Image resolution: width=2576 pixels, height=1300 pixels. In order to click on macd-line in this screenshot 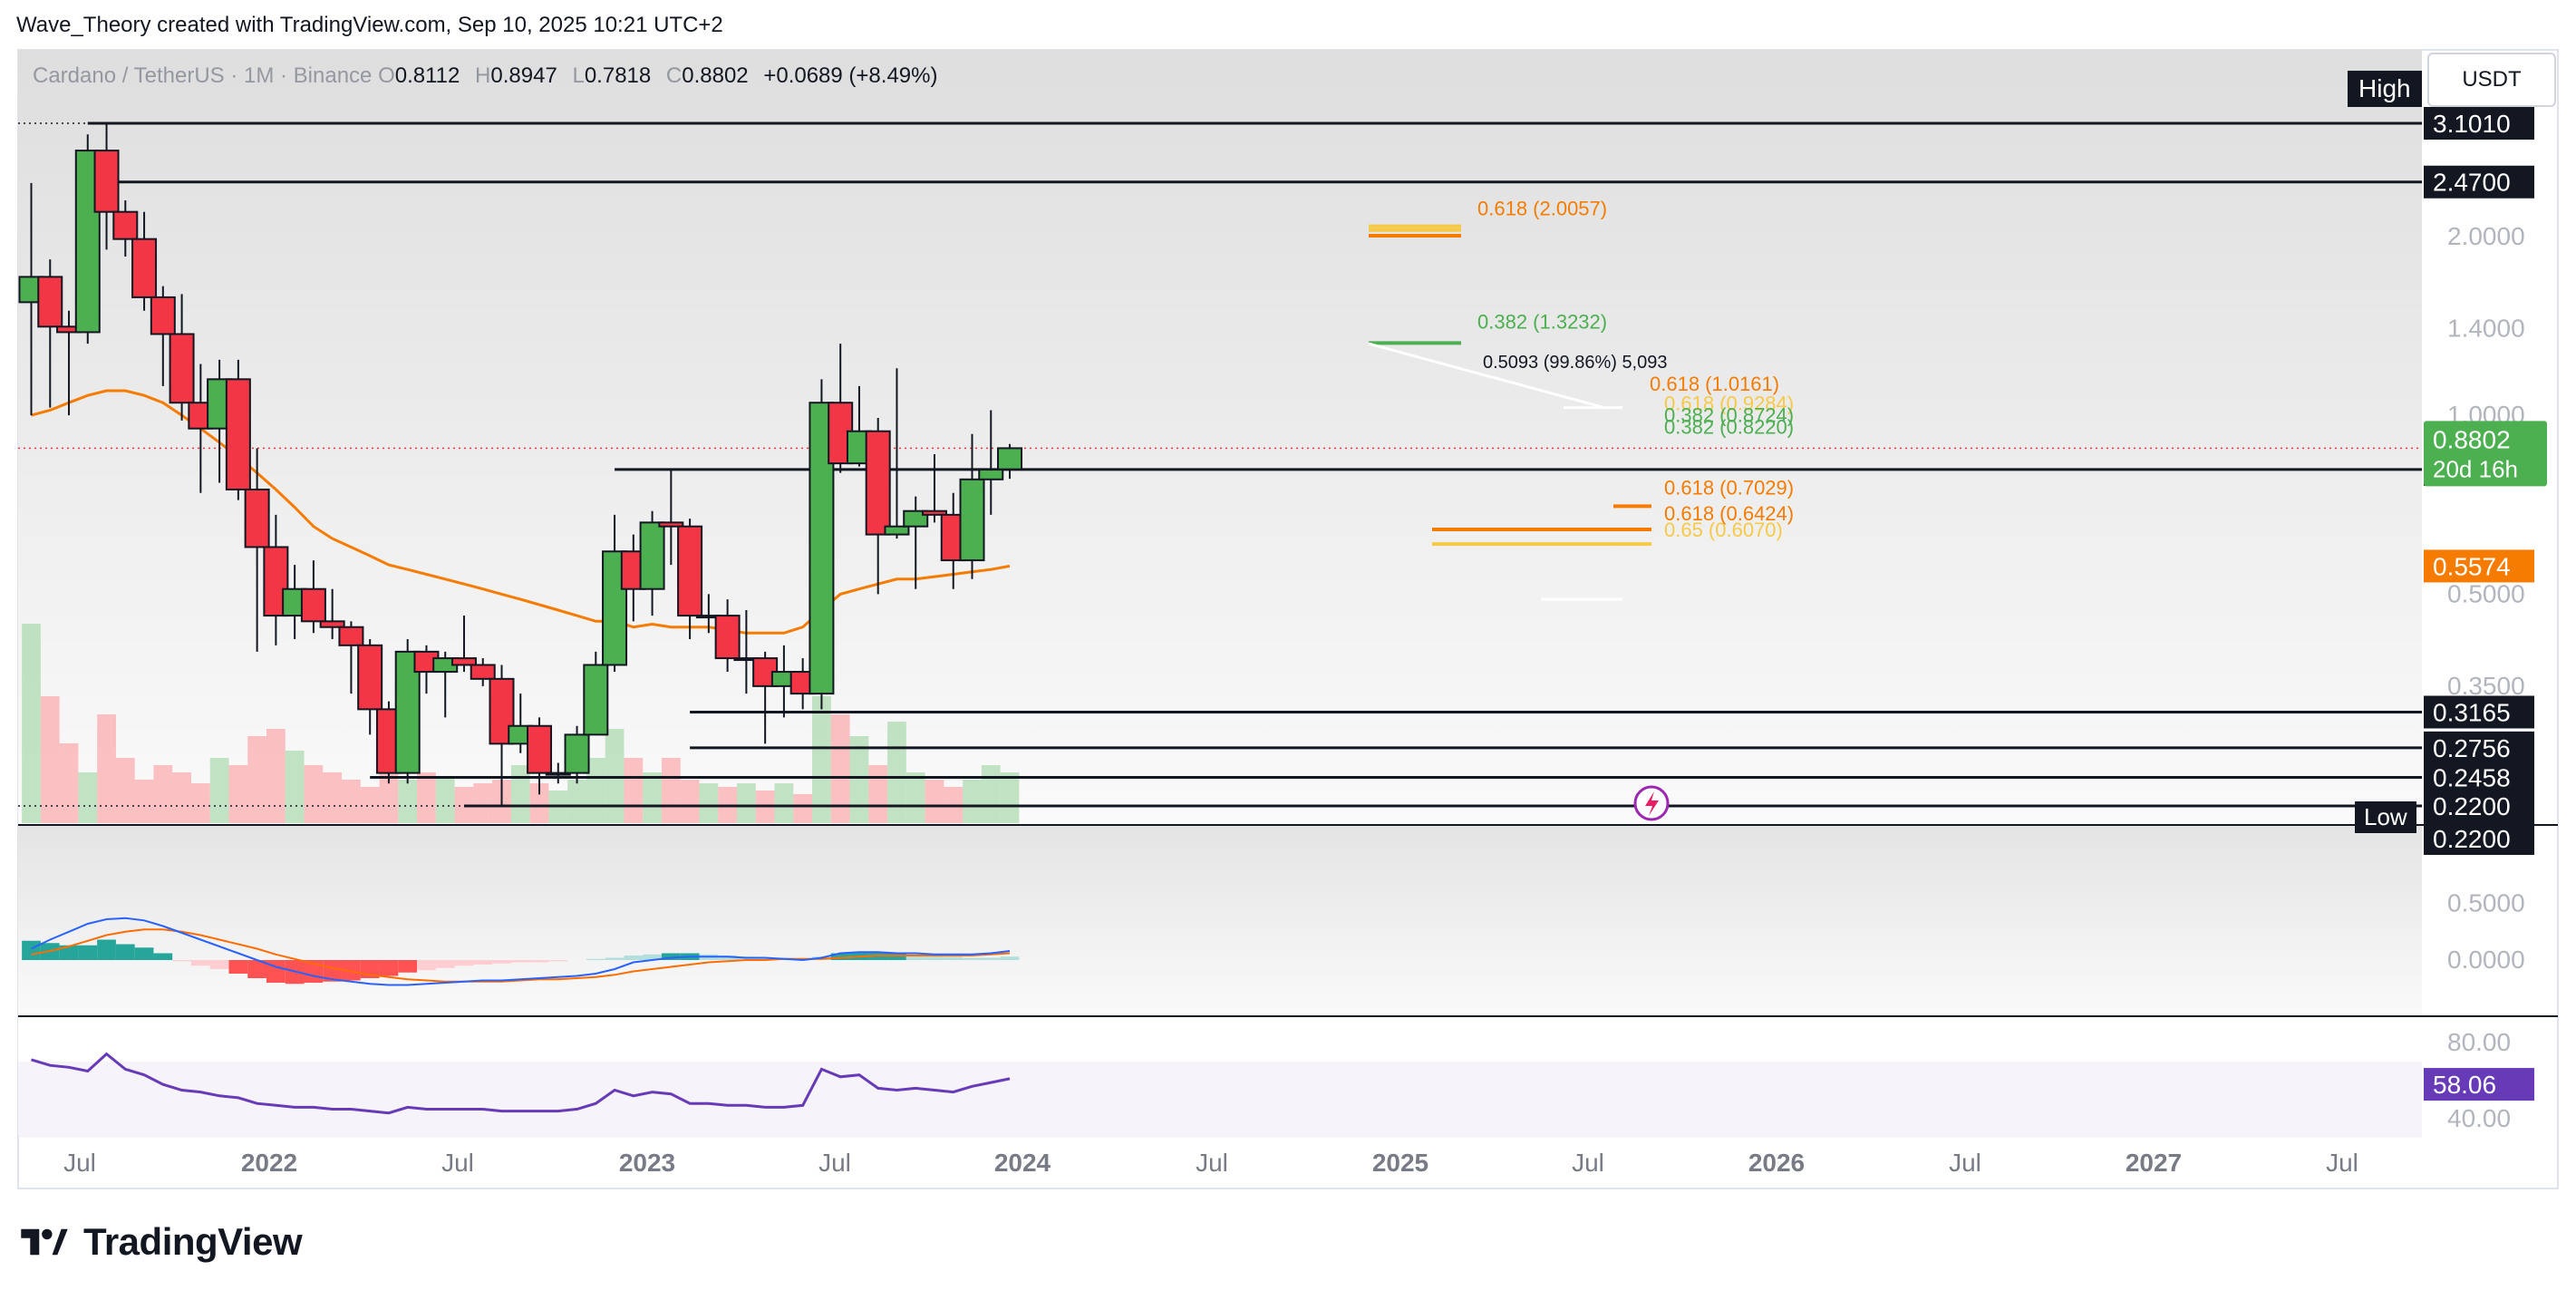, I will do `click(521, 952)`.